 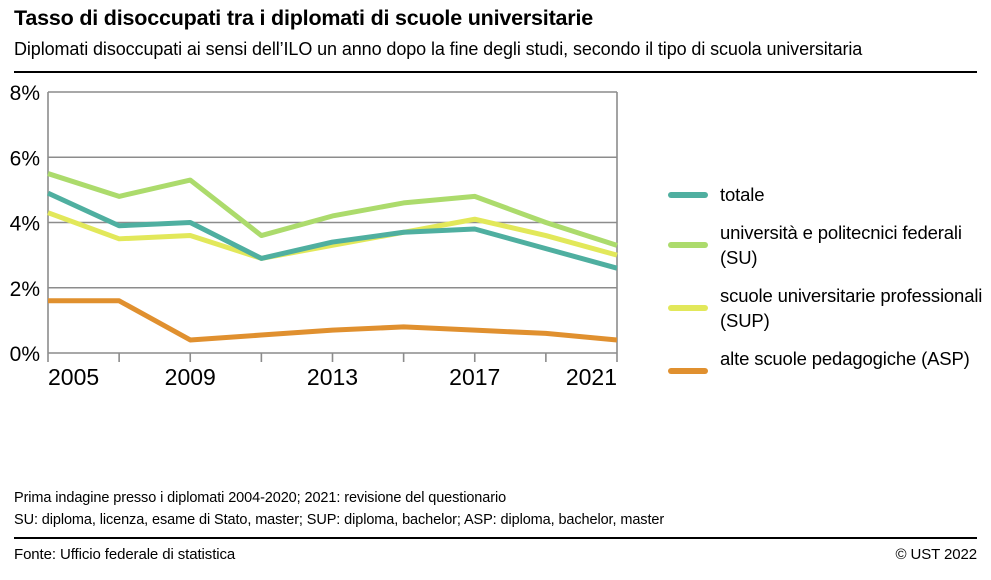 What do you see at coordinates (688, 245) in the screenshot?
I see `legend-swatch-su` at bounding box center [688, 245].